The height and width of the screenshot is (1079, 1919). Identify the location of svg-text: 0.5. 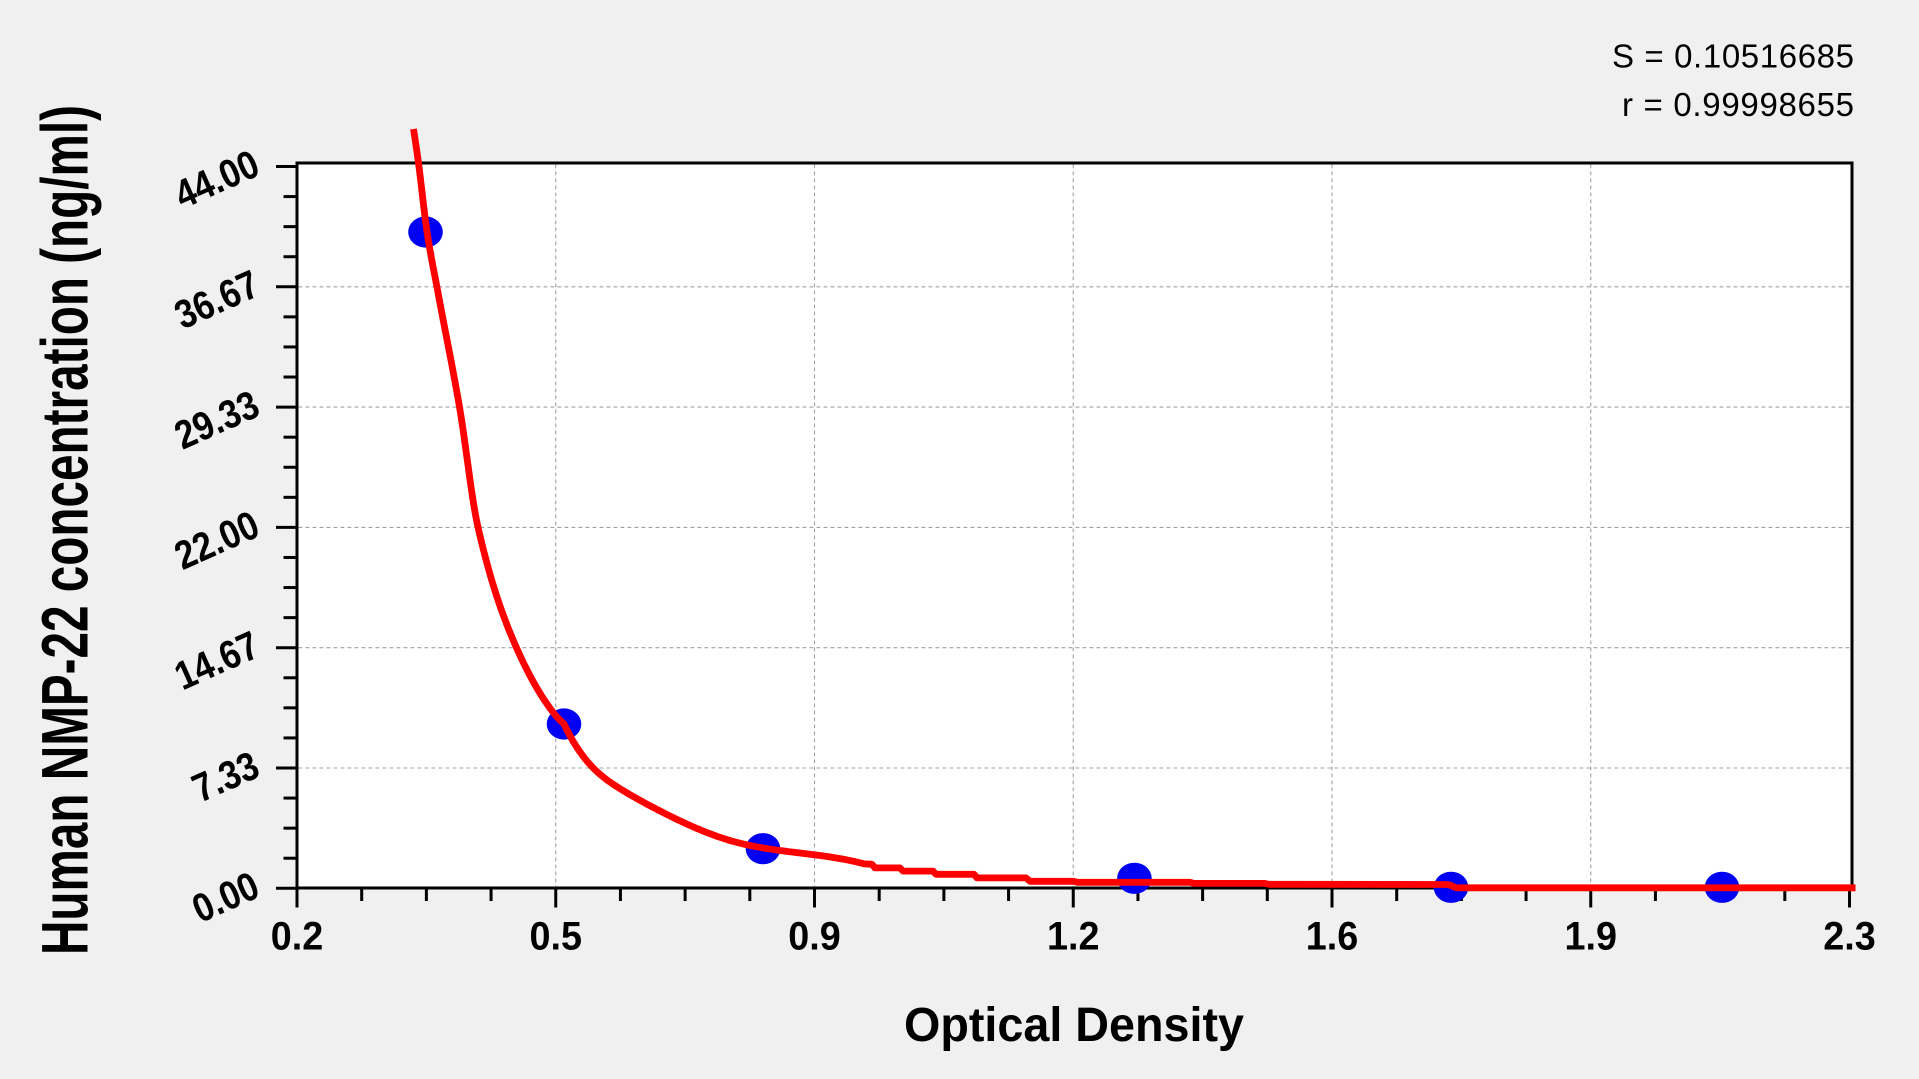
(556, 937).